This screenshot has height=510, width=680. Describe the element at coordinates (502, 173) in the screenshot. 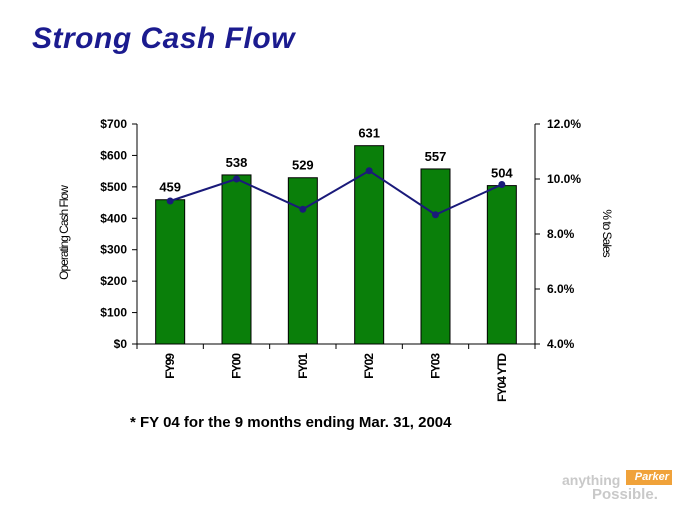

I see `bar-data-label: 504` at that location.